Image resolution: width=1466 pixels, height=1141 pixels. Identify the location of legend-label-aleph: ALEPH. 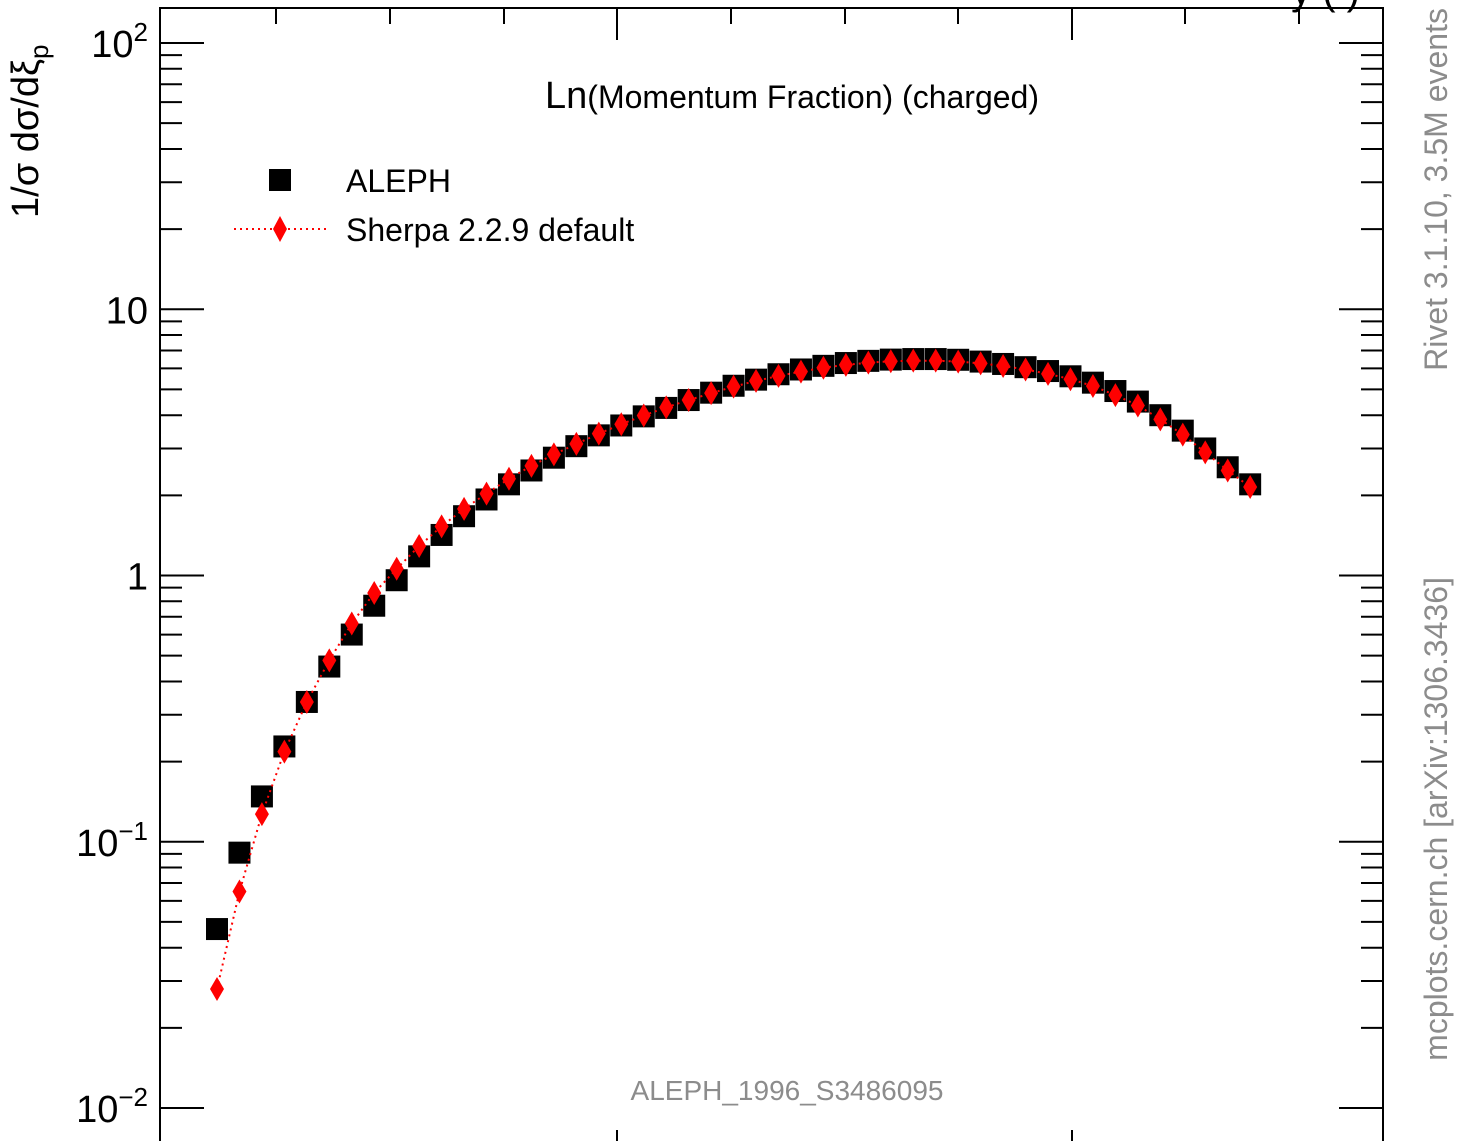
(398, 181).